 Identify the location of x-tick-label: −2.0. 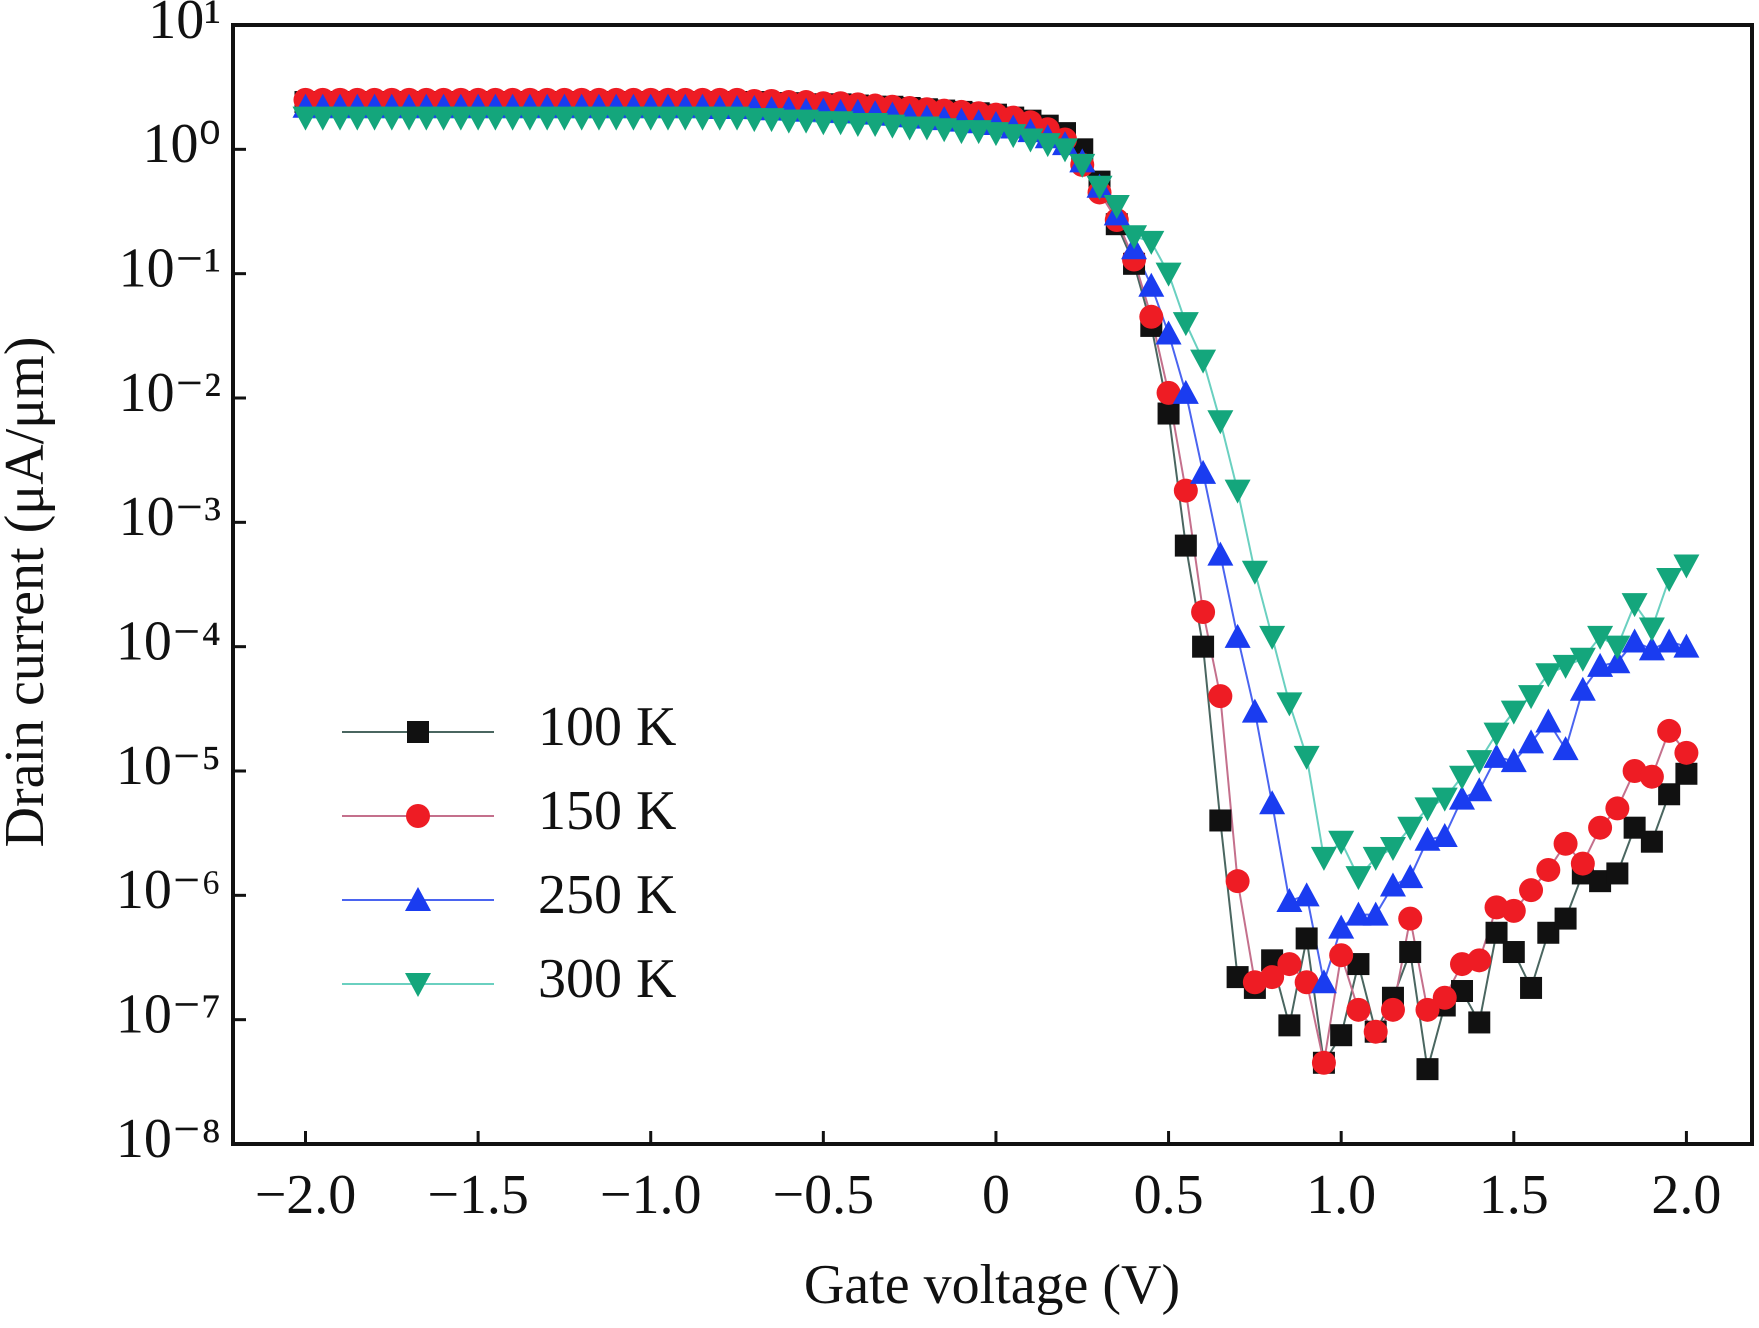
(306, 1195).